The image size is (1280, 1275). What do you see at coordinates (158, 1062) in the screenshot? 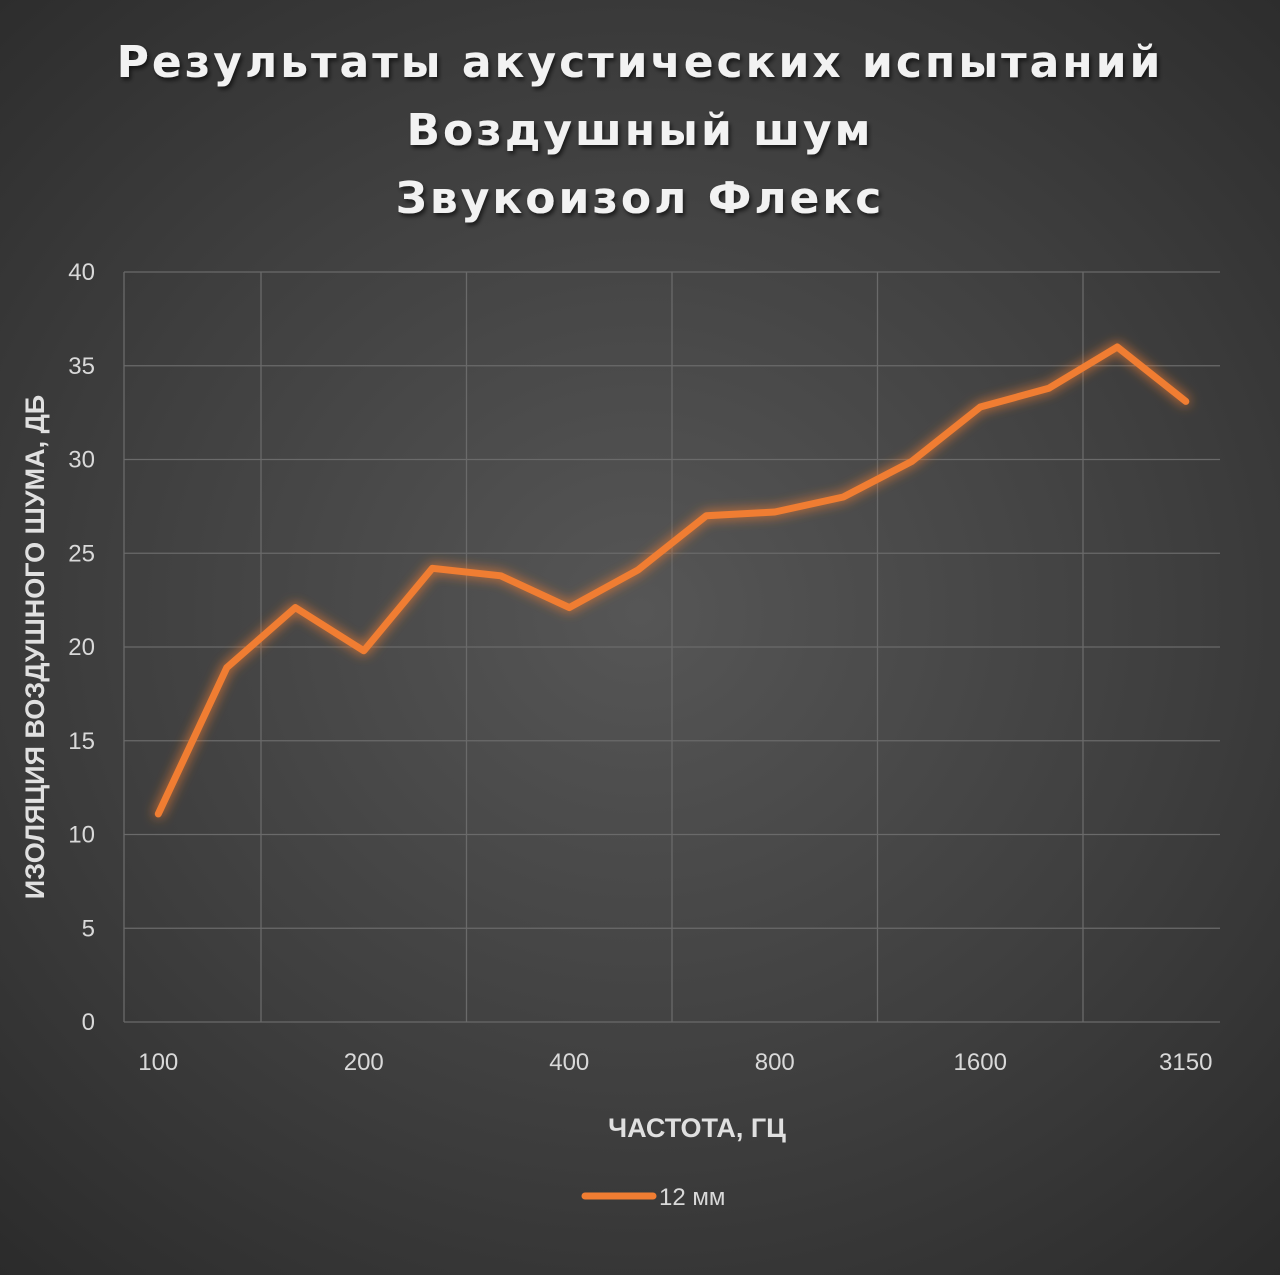
I see `x-tick-label-100: 100` at bounding box center [158, 1062].